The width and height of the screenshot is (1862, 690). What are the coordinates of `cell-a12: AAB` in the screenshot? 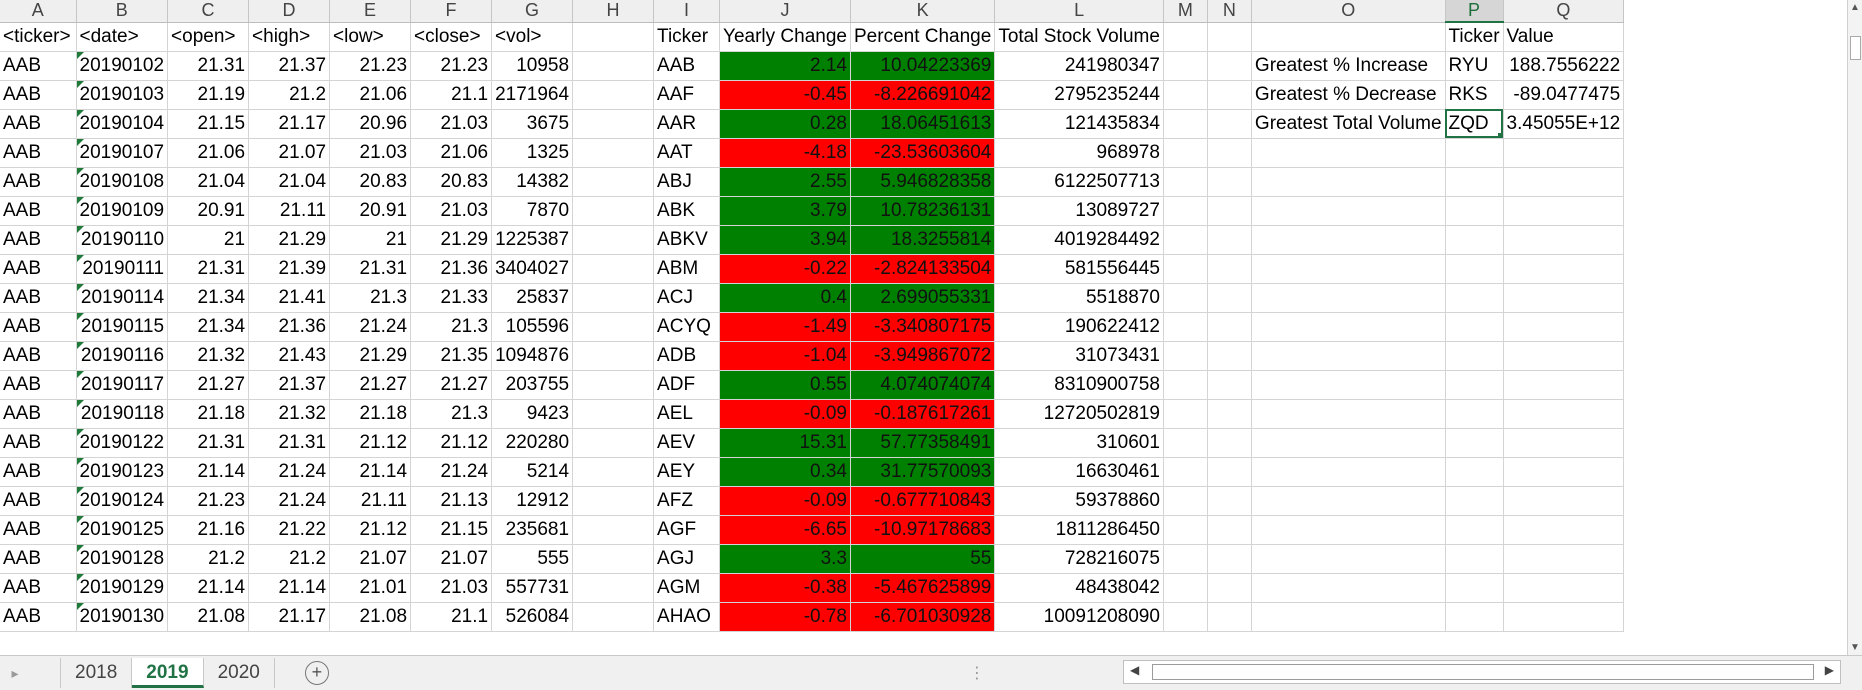 It's located at (38, 356).